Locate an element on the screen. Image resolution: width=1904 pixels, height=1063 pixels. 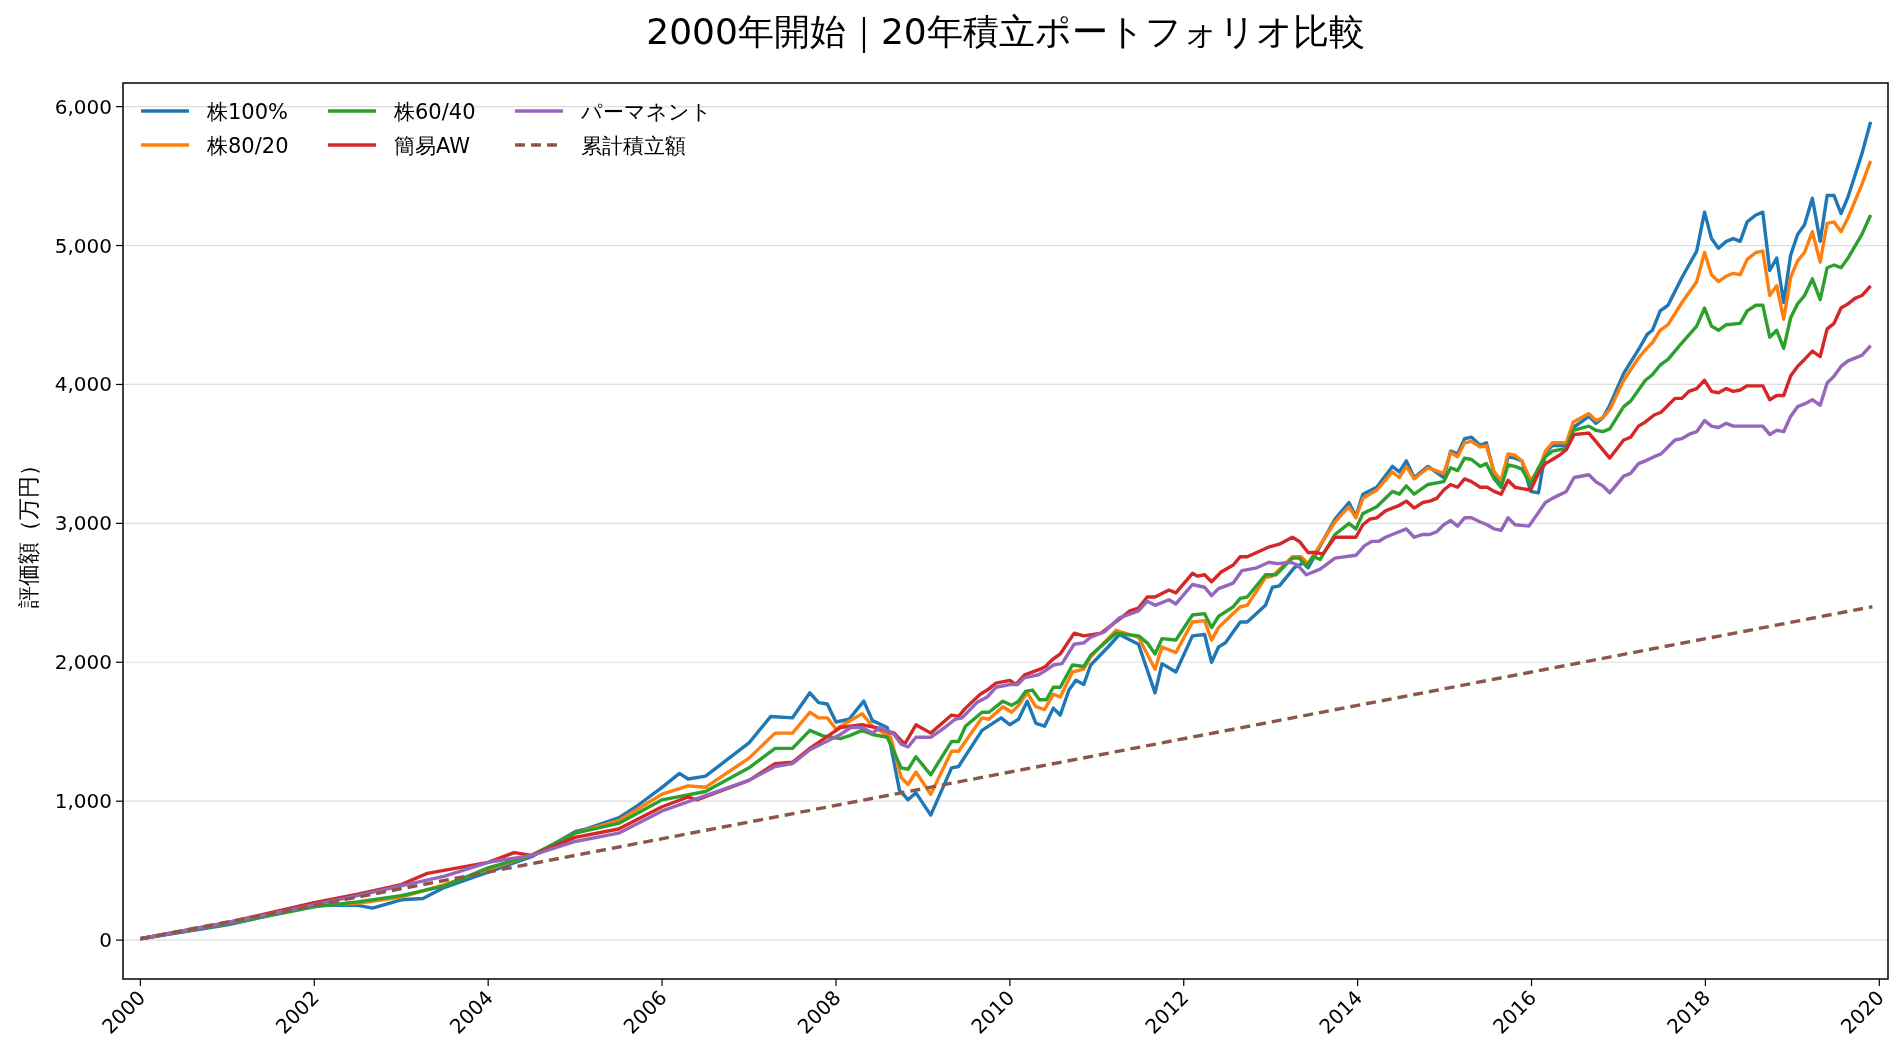
y-tick-label: 0 is located at coordinates (105, 940).